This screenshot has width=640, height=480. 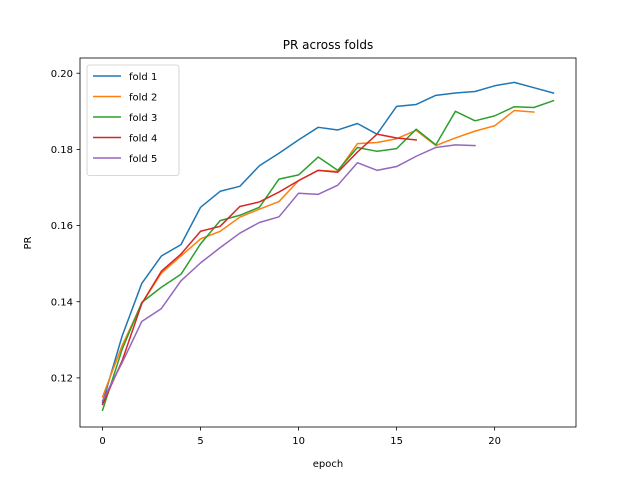 I want to click on y-tick-label: 0.18, so click(x=62, y=150).